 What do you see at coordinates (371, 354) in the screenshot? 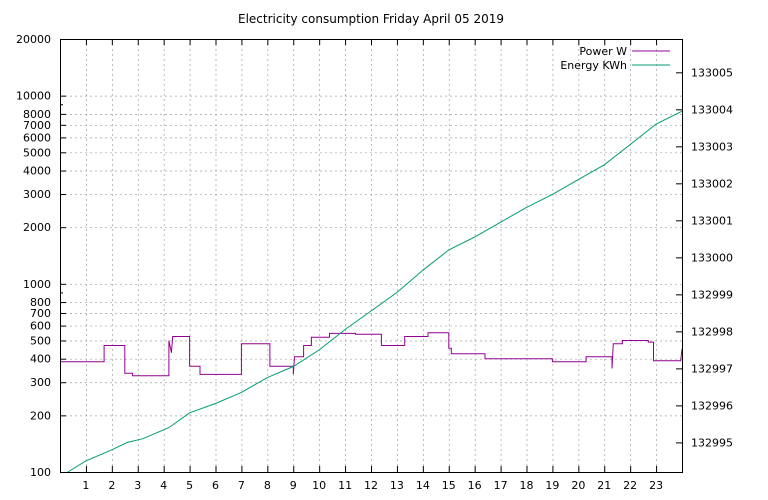
I see `series-line-power` at bounding box center [371, 354].